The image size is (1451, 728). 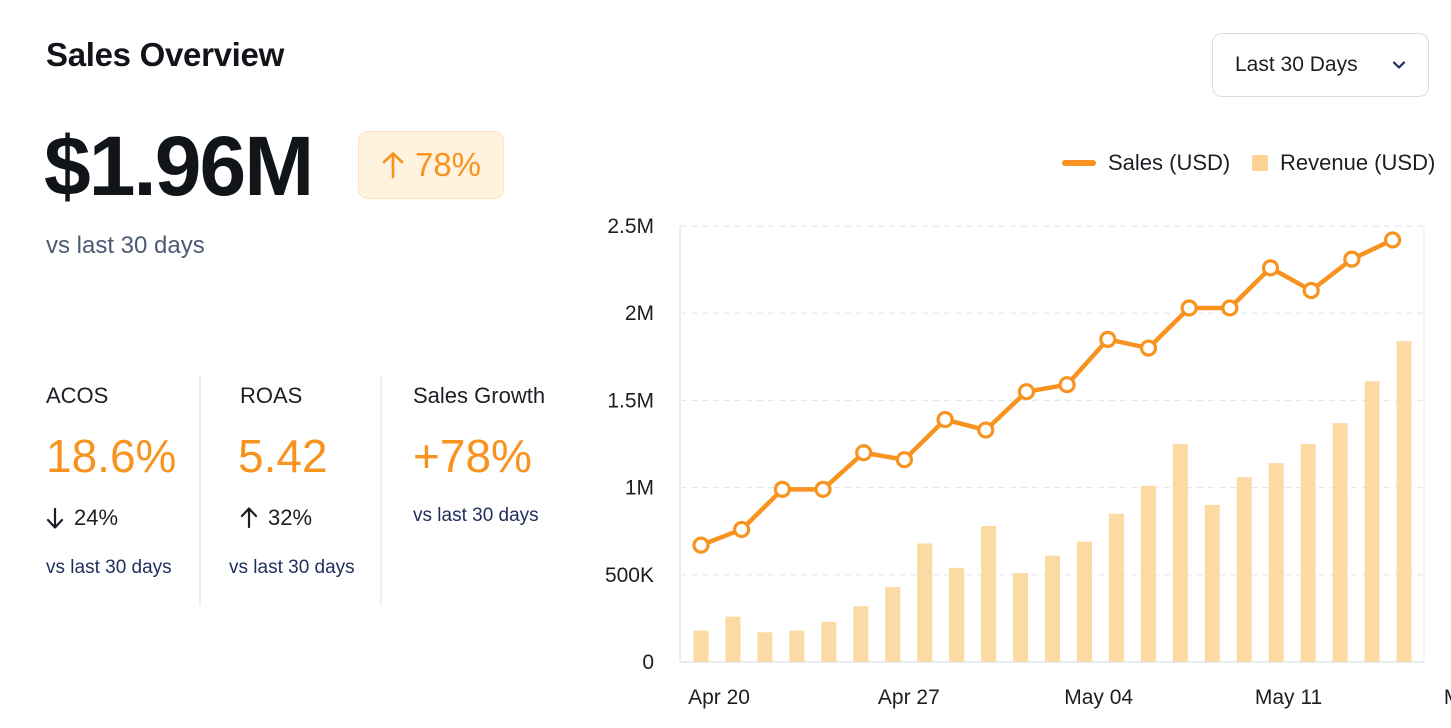 What do you see at coordinates (179, 166) in the screenshot?
I see `total-sales-value: $1.96M` at bounding box center [179, 166].